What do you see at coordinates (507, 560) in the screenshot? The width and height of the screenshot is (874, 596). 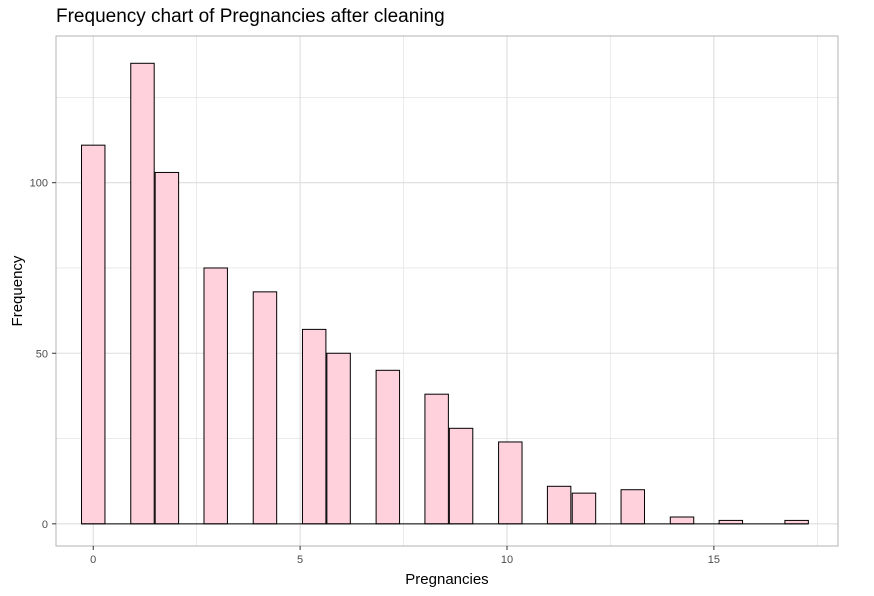 I see `x-tick-label: 10` at bounding box center [507, 560].